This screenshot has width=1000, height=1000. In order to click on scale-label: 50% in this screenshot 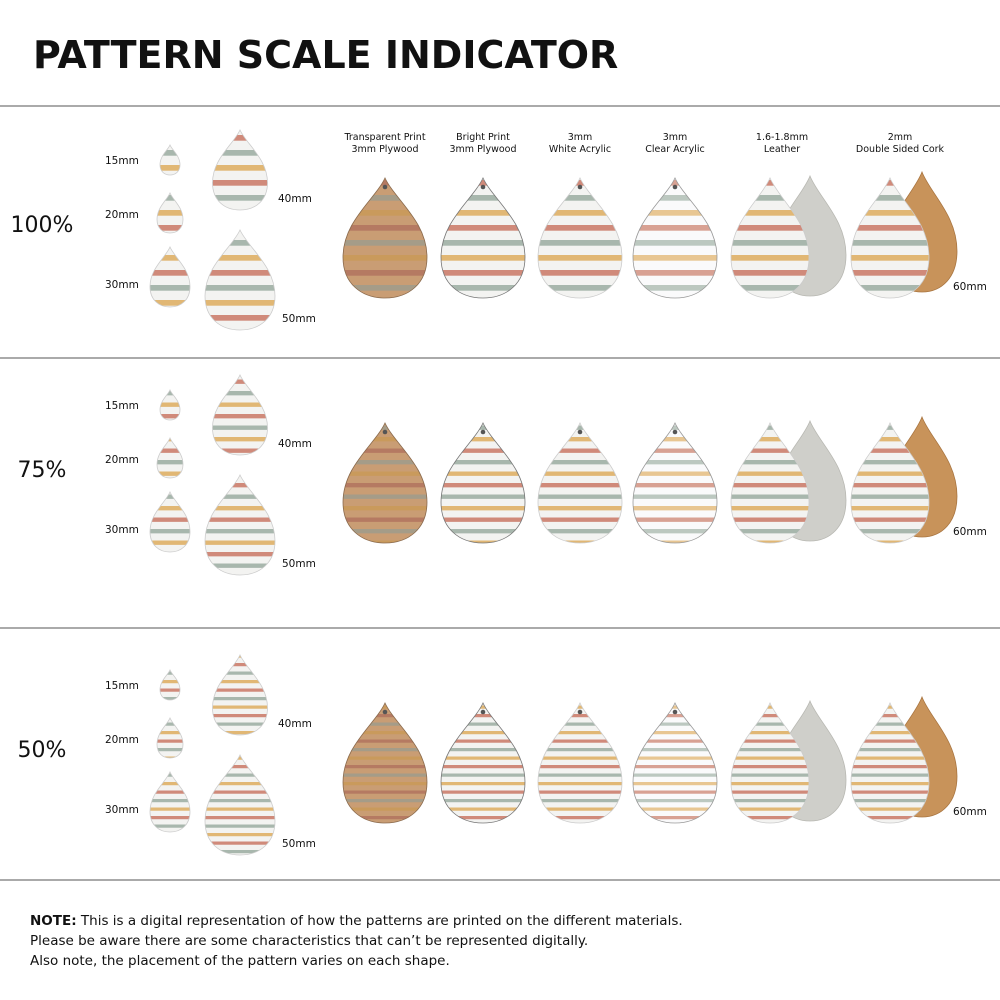, I will do `click(42, 750)`.